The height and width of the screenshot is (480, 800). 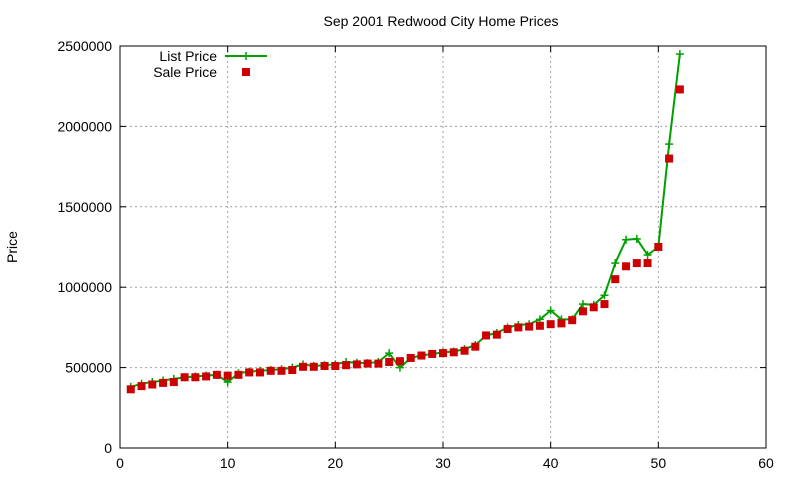 What do you see at coordinates (108, 448) in the screenshot?
I see `y-tick-label: 0` at bounding box center [108, 448].